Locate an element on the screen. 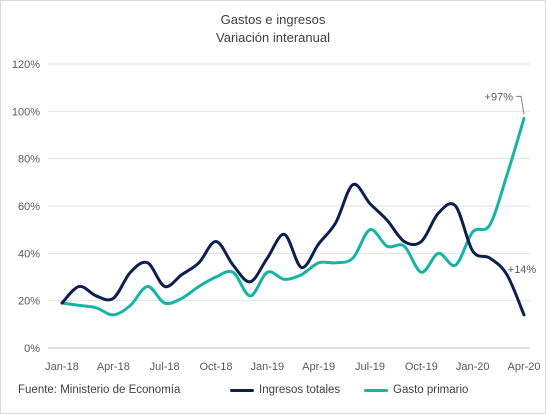 This screenshot has height=414, width=546. y-tick-label: 80% is located at coordinates (29, 160).